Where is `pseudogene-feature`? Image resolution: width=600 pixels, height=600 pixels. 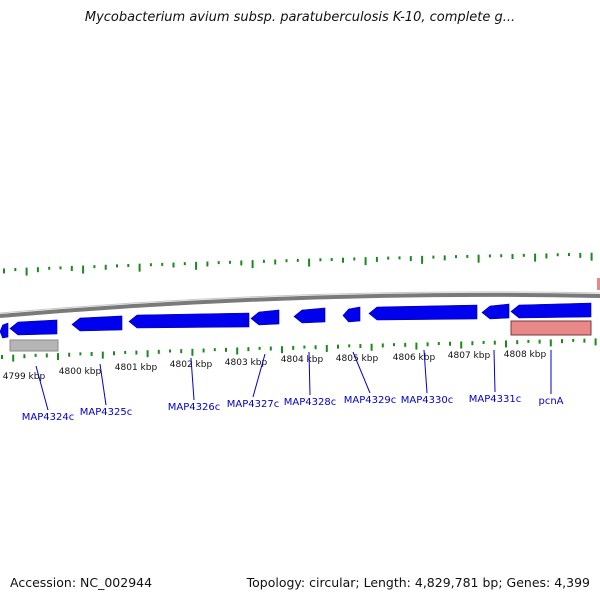
pseudogene-feature is located at coordinates (34, 345).